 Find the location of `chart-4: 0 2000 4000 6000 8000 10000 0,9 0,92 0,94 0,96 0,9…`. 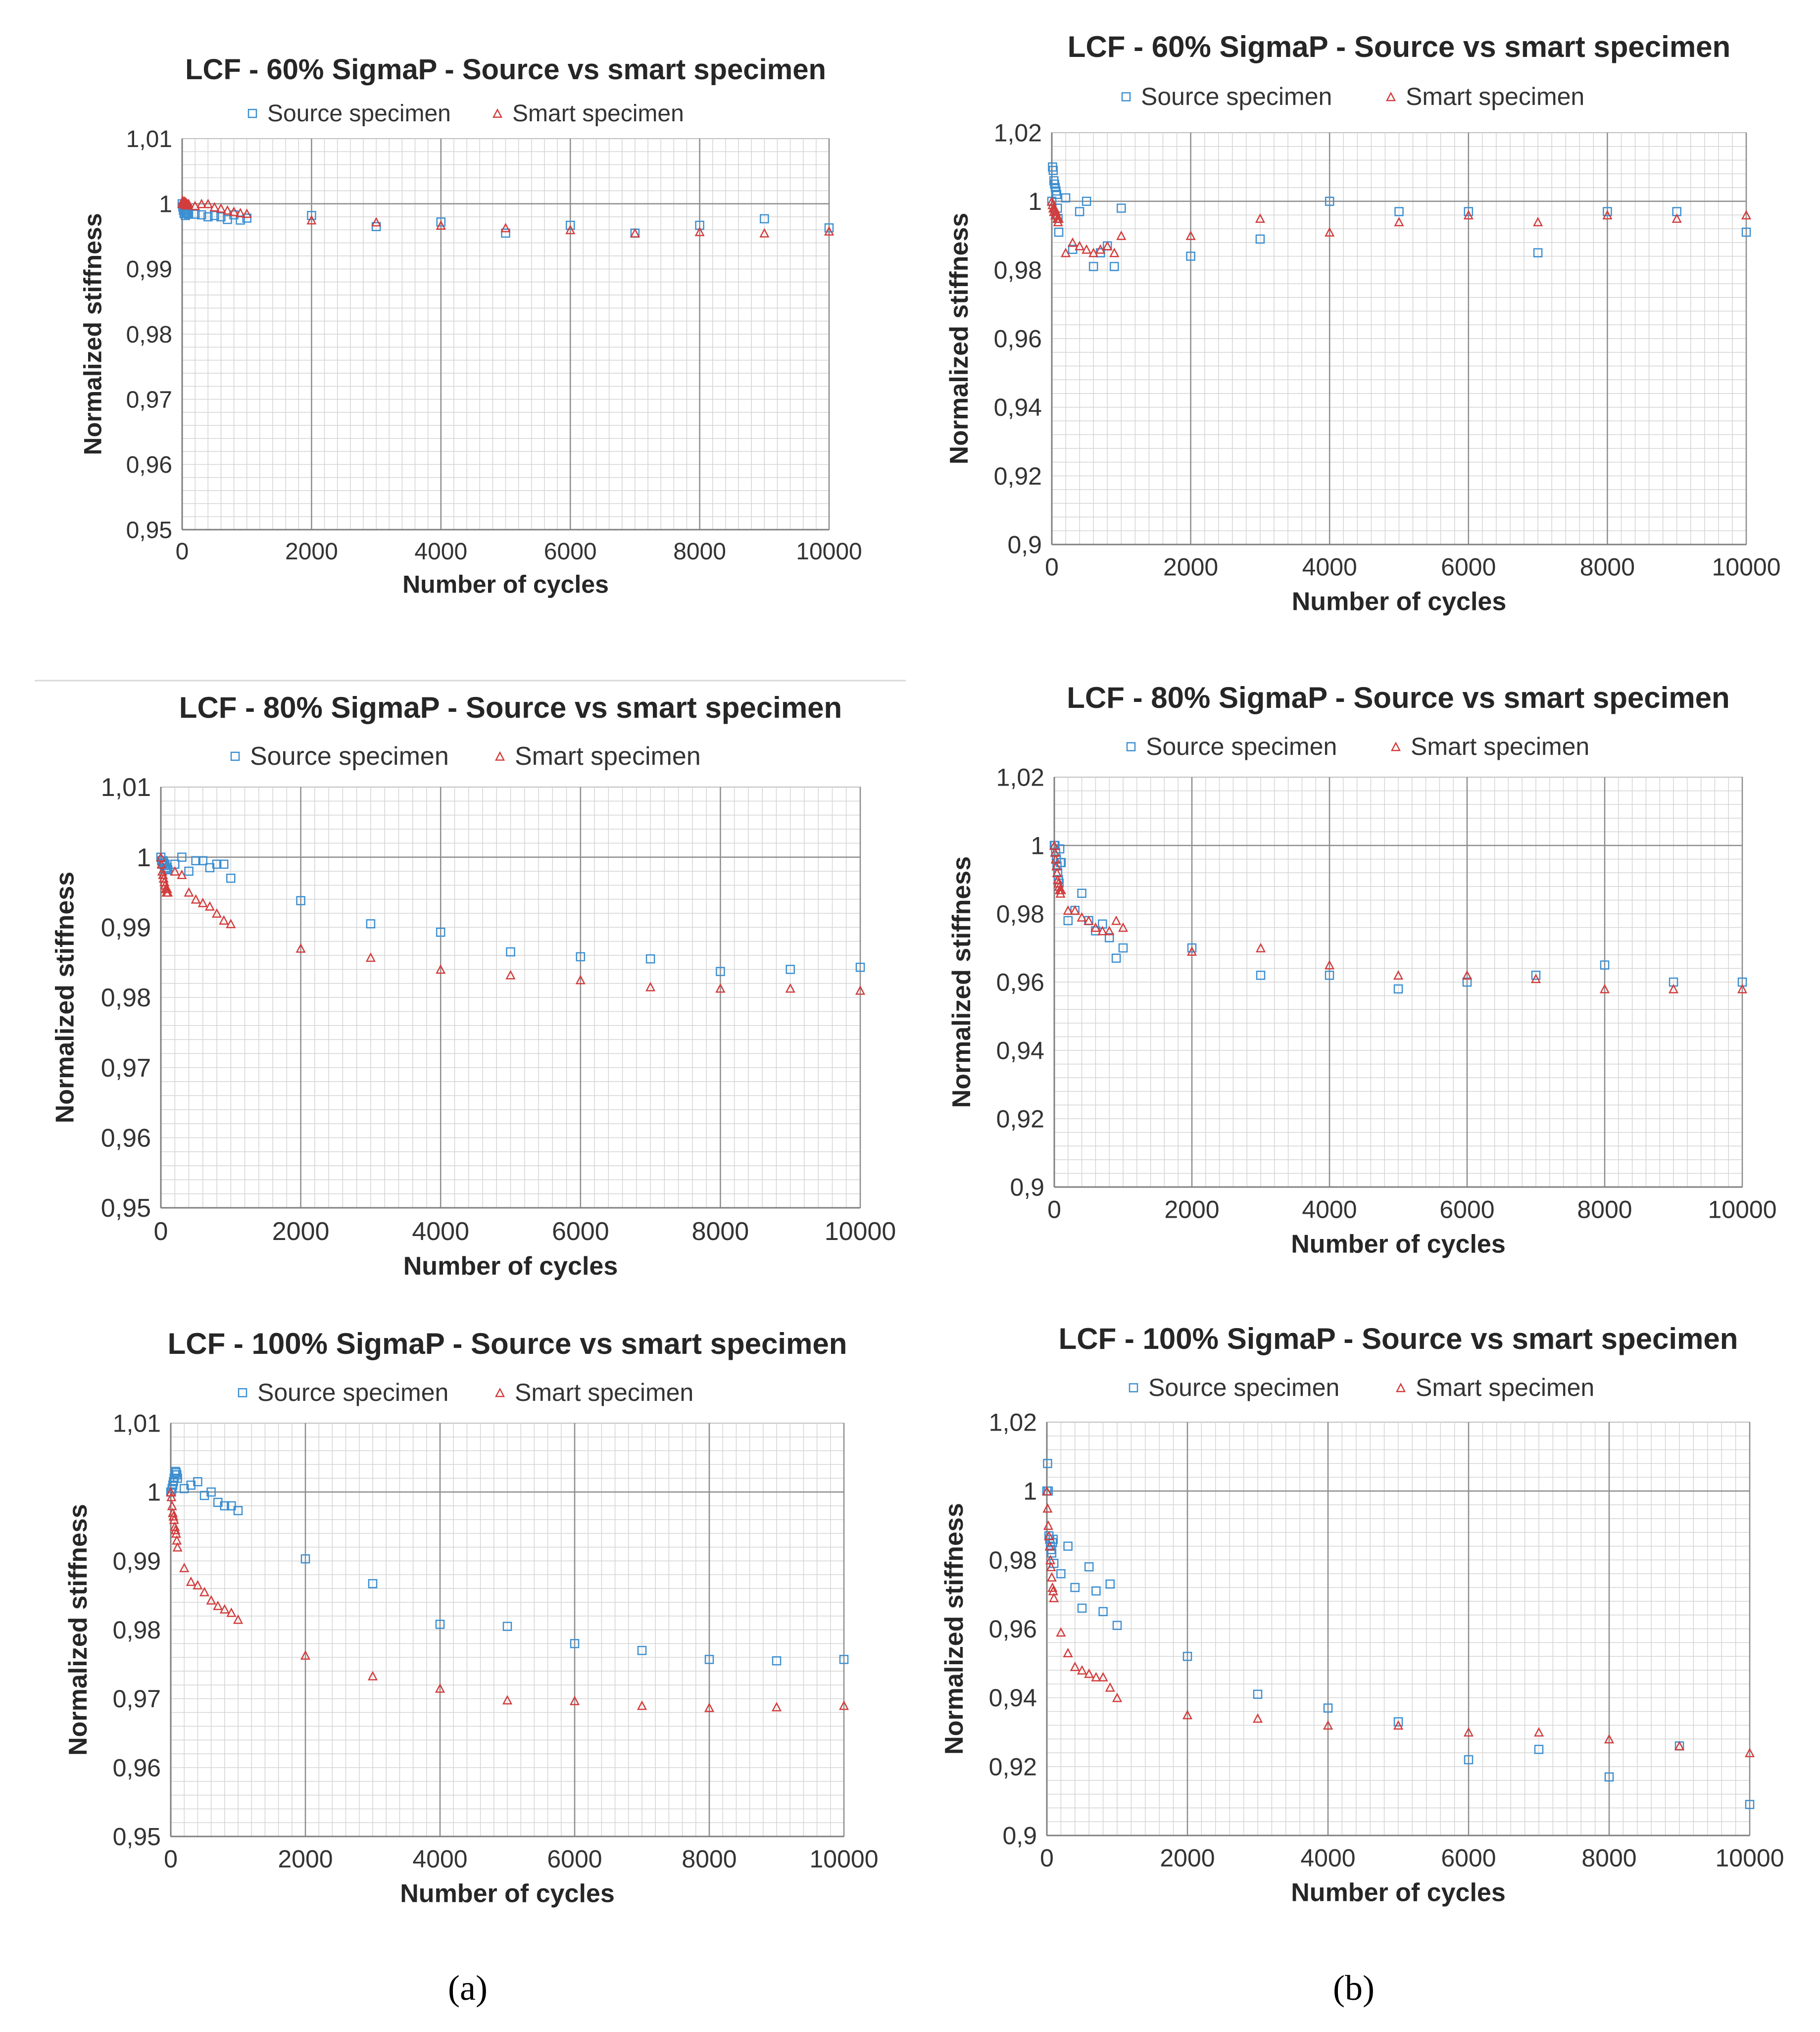

chart-4: 0 2000 4000 6000 8000 10000 0,9 0,92 0,94 0,96 0,9… is located at coordinates (1362, 970).